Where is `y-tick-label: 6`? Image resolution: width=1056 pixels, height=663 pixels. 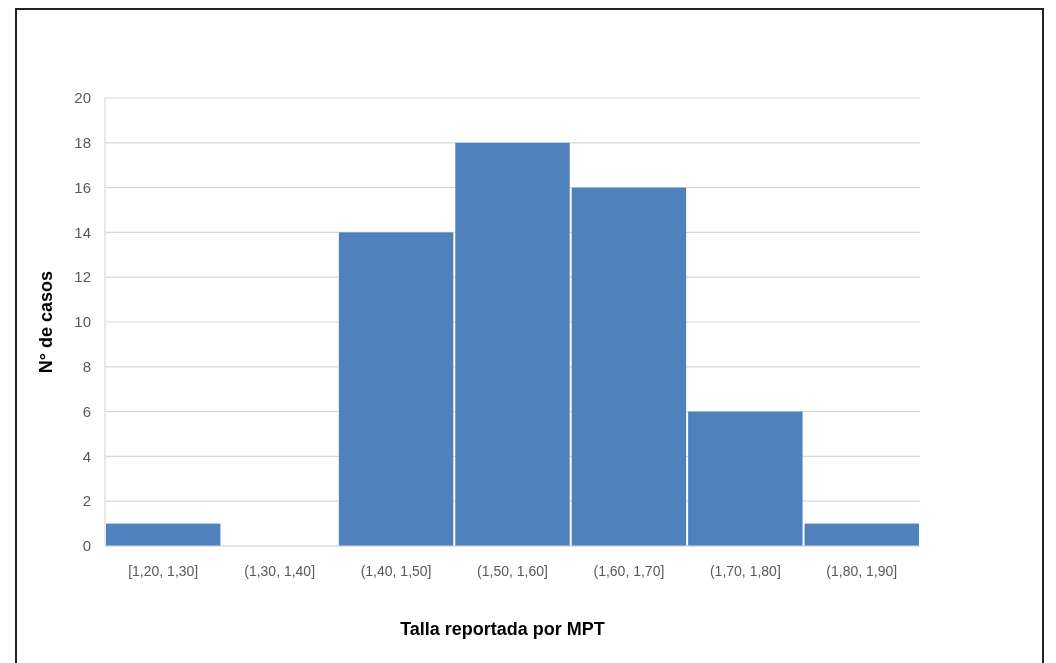
y-tick-label: 6 is located at coordinates (86, 411).